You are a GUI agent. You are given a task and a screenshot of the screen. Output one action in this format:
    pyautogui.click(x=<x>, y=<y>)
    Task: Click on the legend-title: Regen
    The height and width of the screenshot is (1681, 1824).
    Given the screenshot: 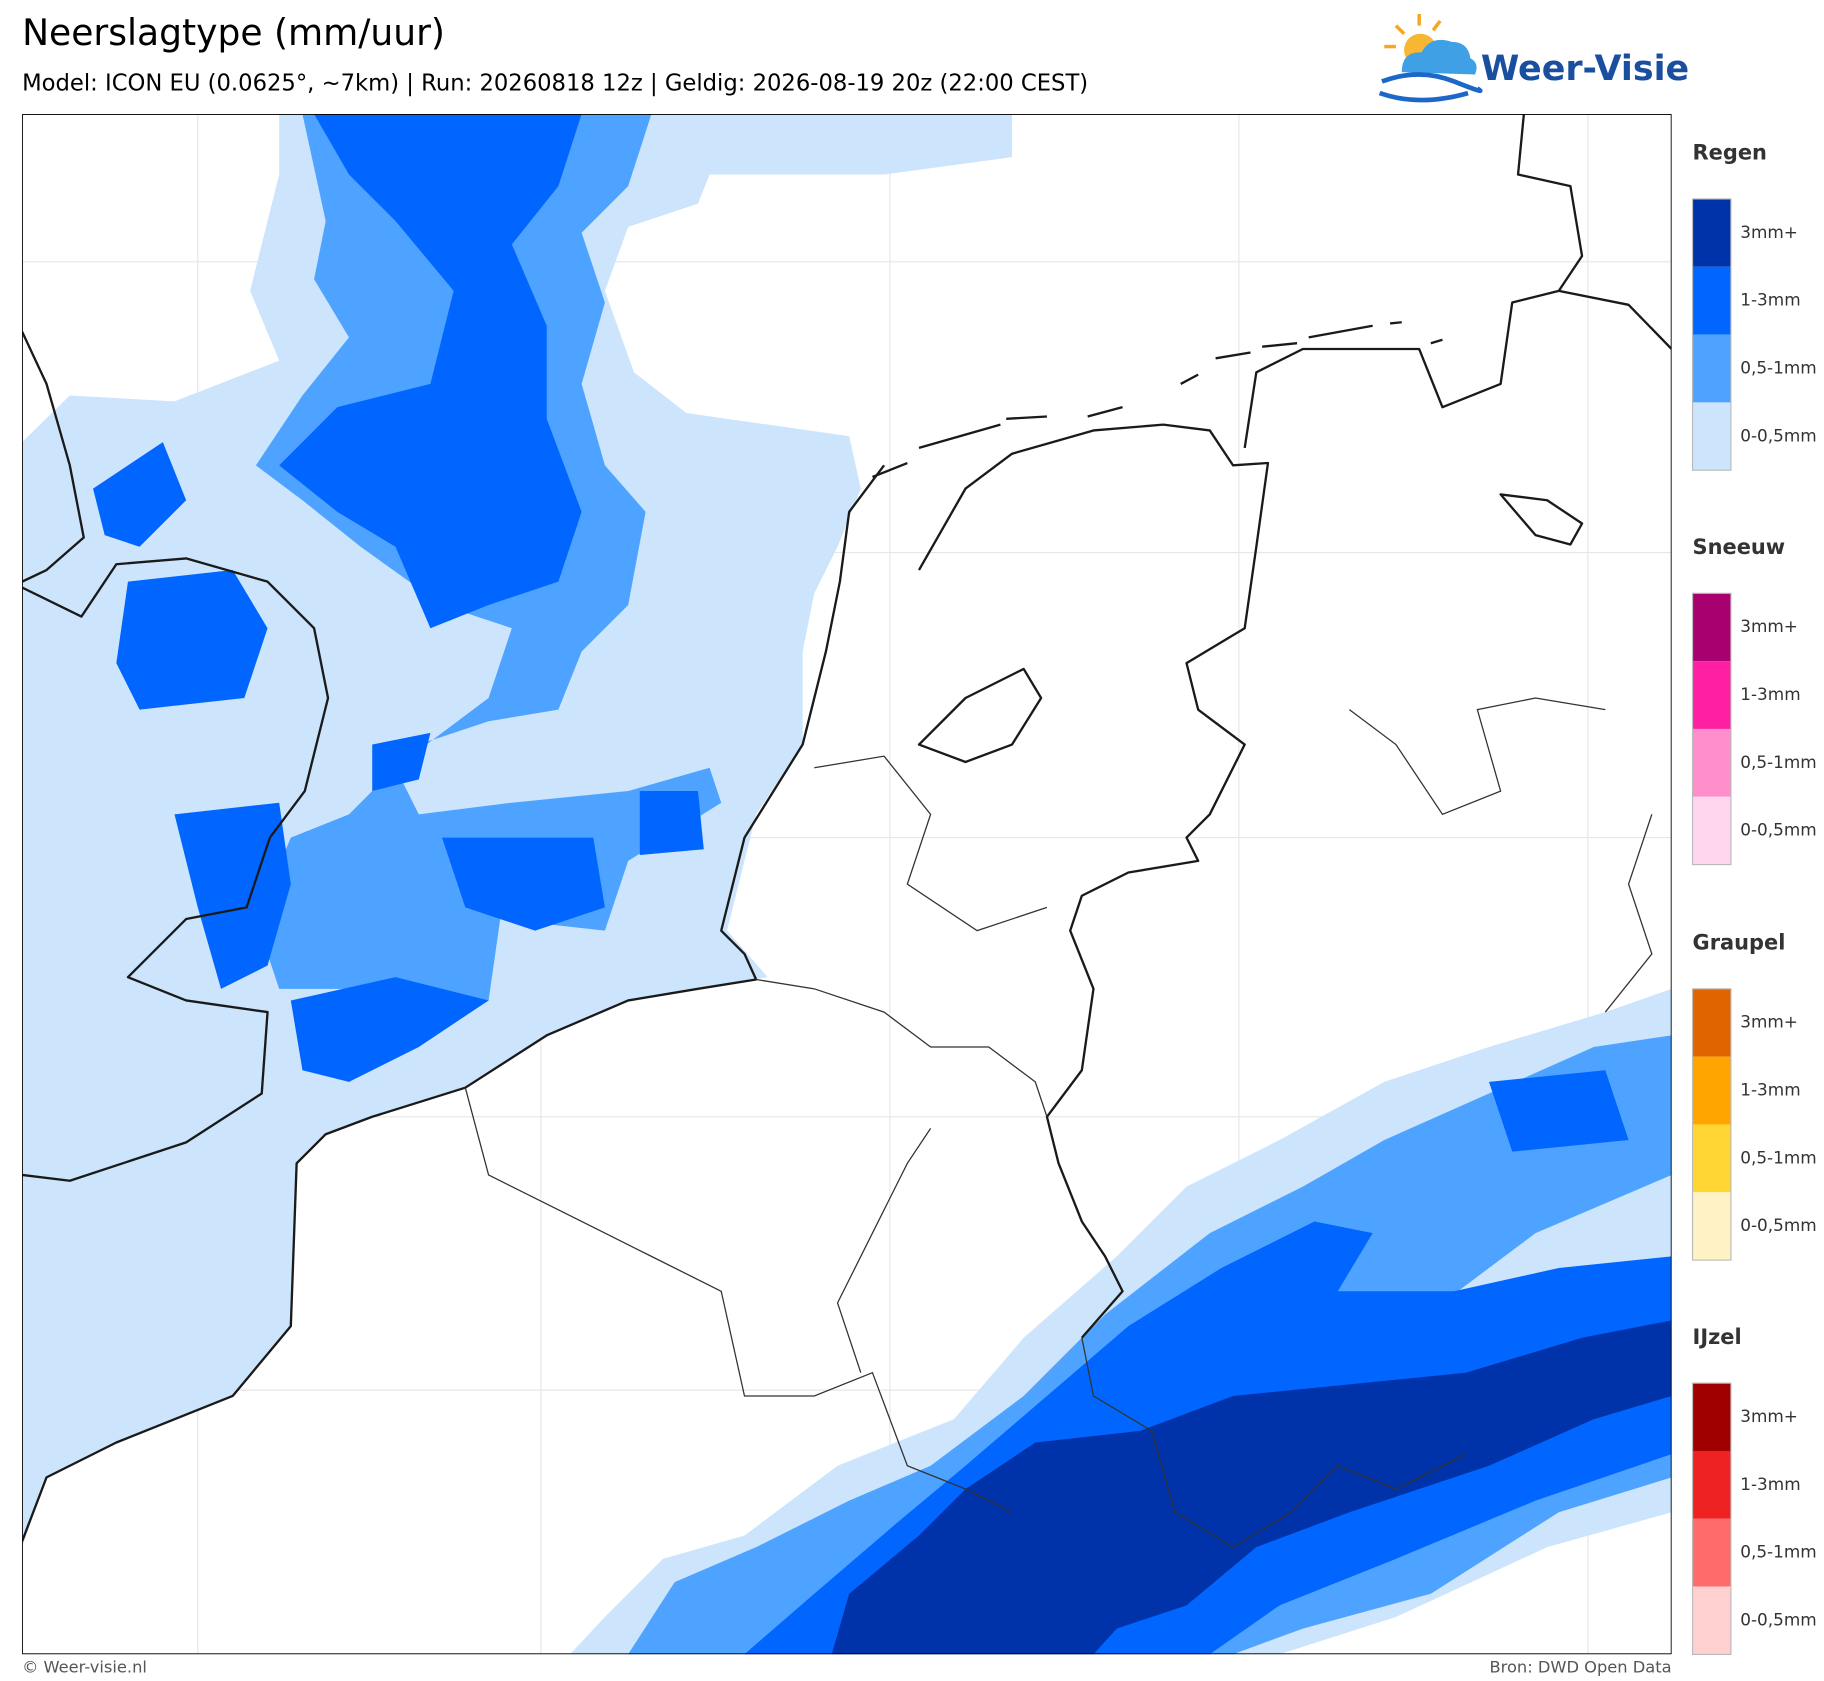 What is the action you would take?
    pyautogui.click(x=1730, y=153)
    